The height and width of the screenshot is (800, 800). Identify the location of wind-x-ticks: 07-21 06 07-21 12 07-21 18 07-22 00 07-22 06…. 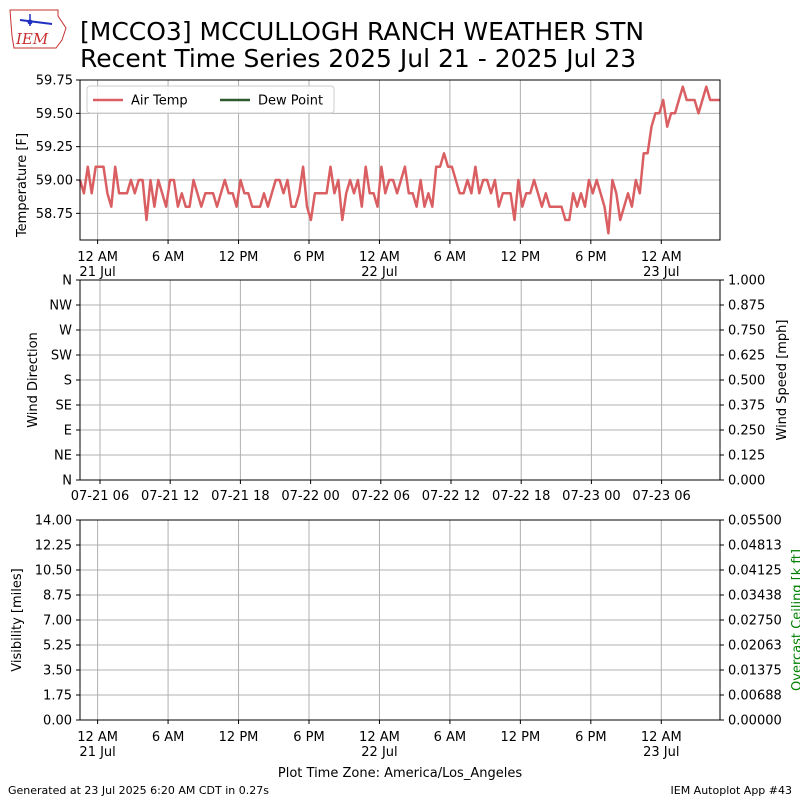
(381, 492).